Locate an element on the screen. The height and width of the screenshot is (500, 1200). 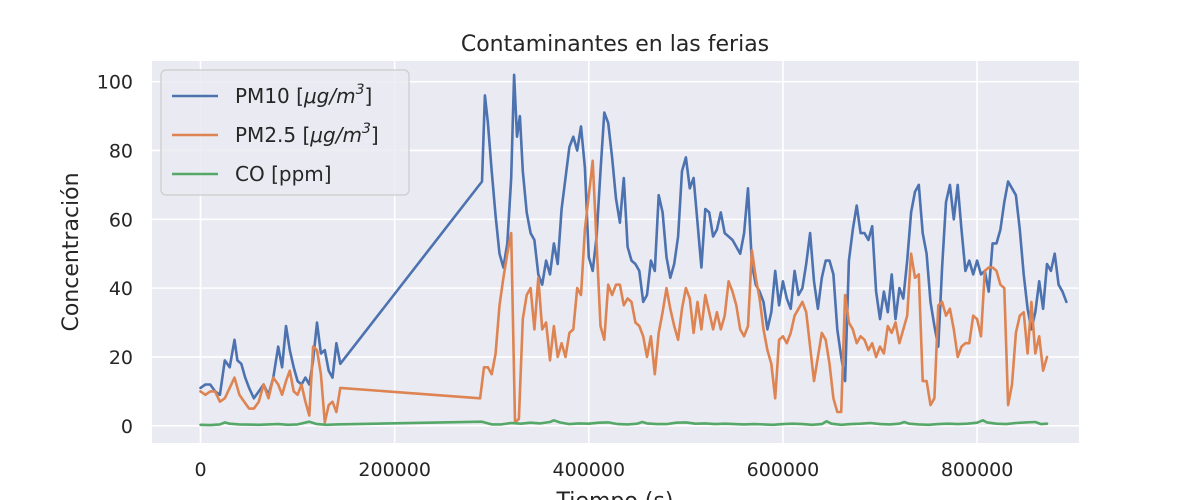
y-tick-label: 20 is located at coordinates (121, 358).